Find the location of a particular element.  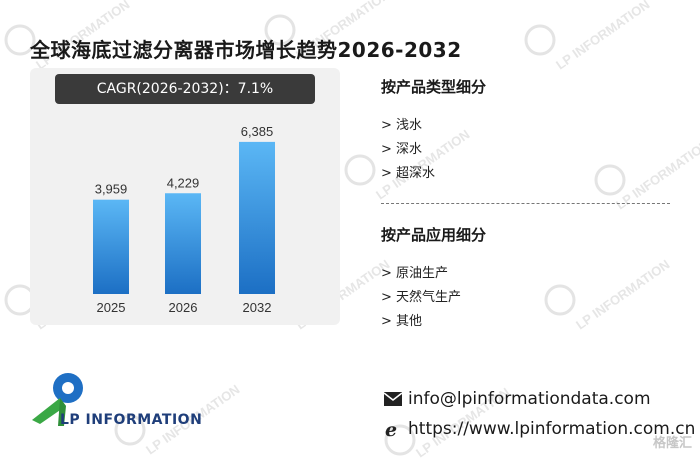

svg-text: e is located at coordinates (391, 429).